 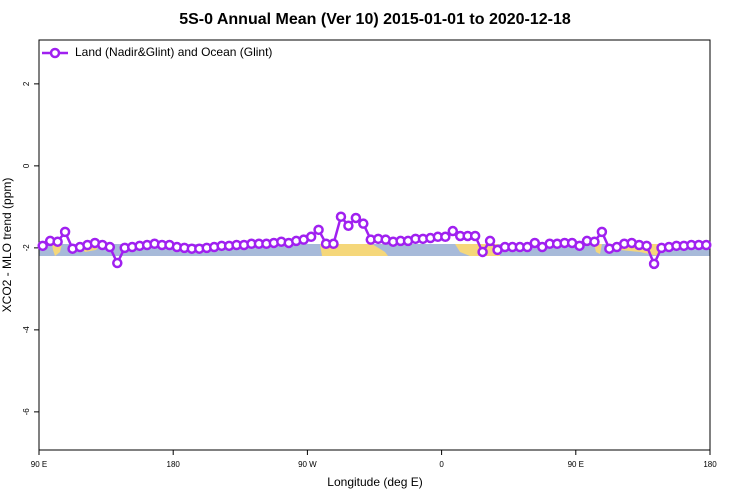 I want to click on legend-marker, so click(x=55, y=53).